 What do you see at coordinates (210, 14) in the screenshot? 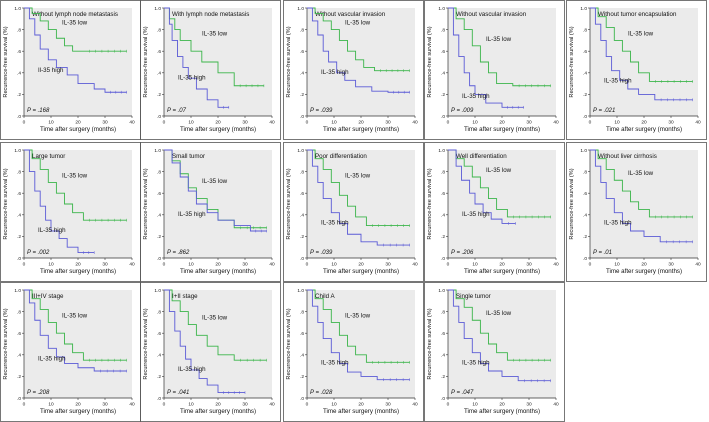
I see `panel-title: With lymph node metastasis` at bounding box center [210, 14].